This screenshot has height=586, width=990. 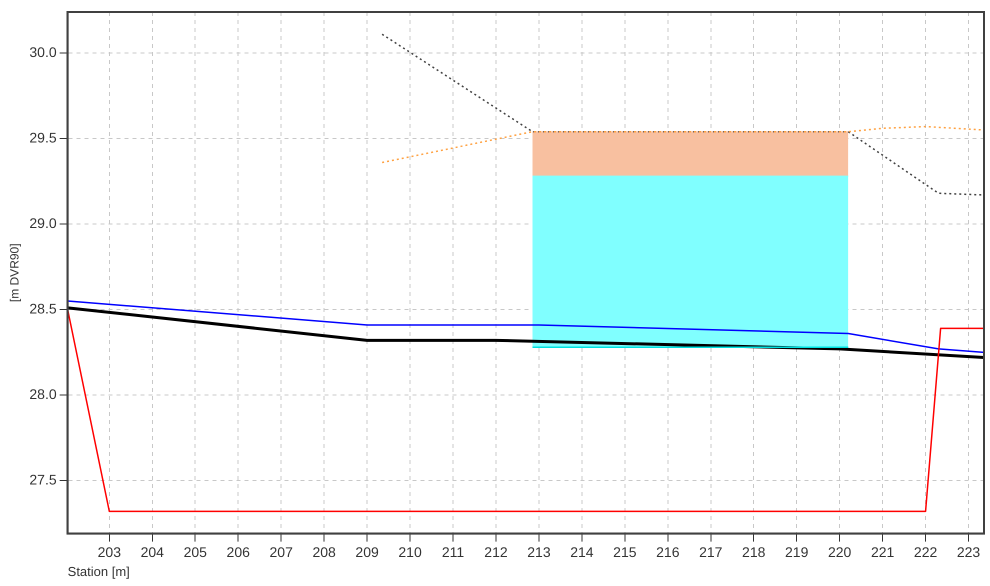 I want to click on x-tick-label: 210, so click(x=410, y=552).